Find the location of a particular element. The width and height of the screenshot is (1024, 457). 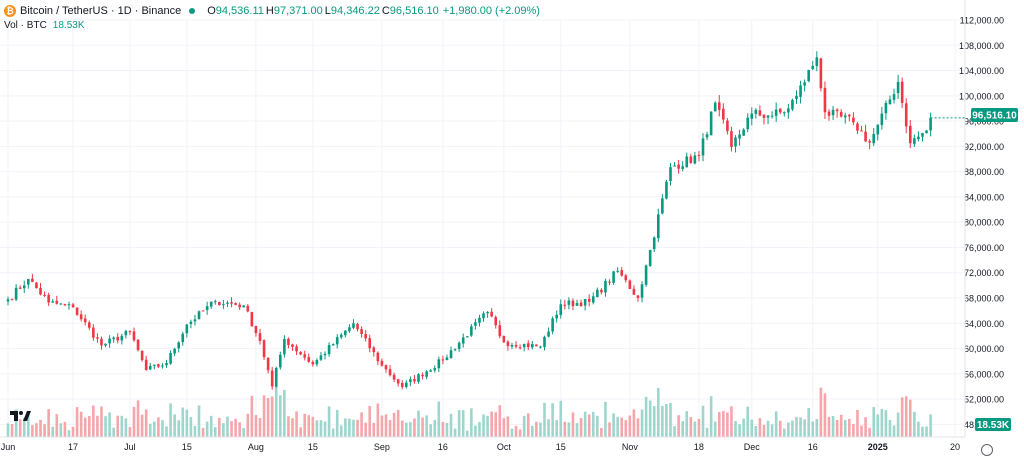

symbol-title: Bitcoin / TetherUS · 1D · Binance is located at coordinates (101, 11).